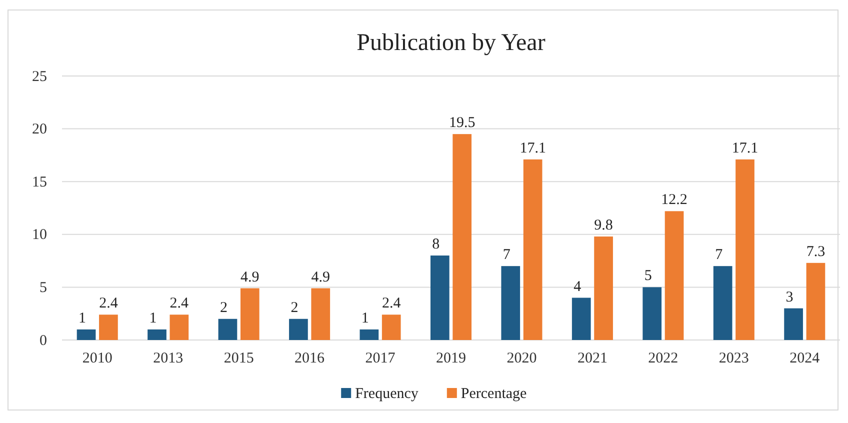 This screenshot has width=848, height=423. I want to click on data-label: 5, so click(648, 276).